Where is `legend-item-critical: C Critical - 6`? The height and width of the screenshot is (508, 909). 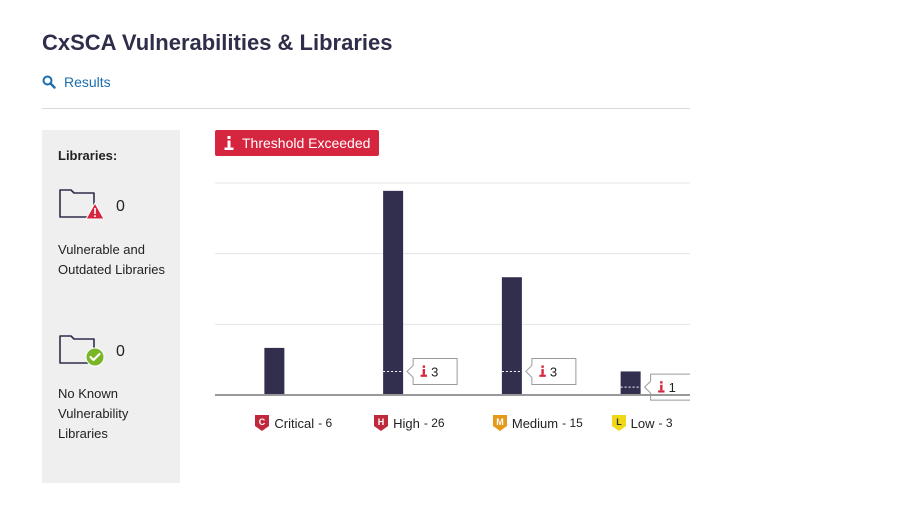 legend-item-critical: C Critical - 6 is located at coordinates (293, 423).